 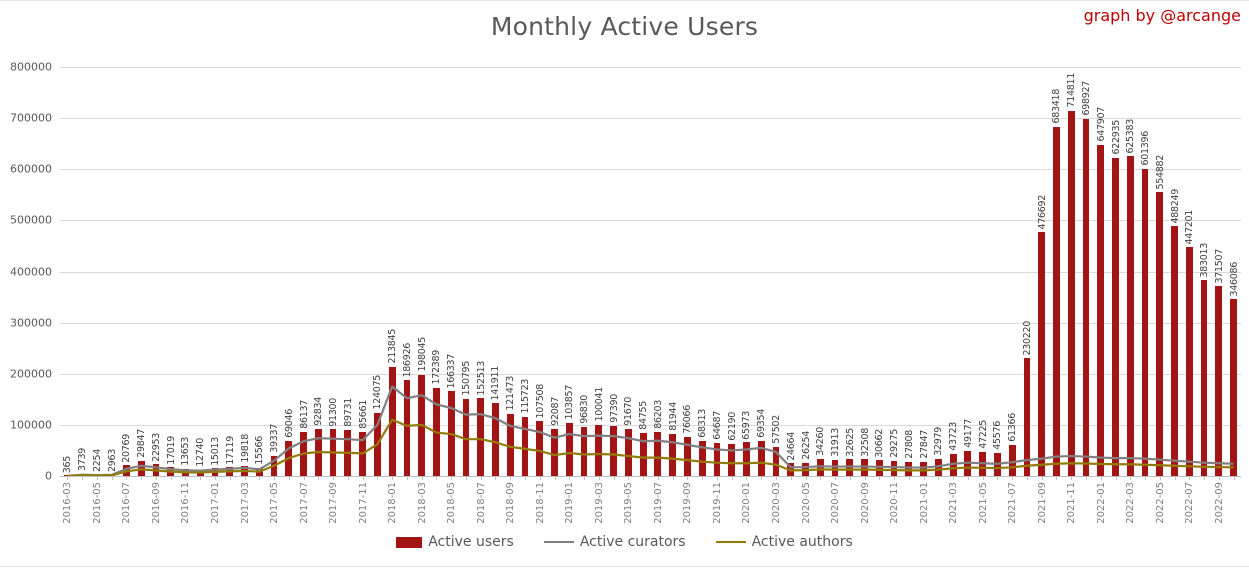 I want to click on legend-item: Active authors, so click(x=784, y=542).